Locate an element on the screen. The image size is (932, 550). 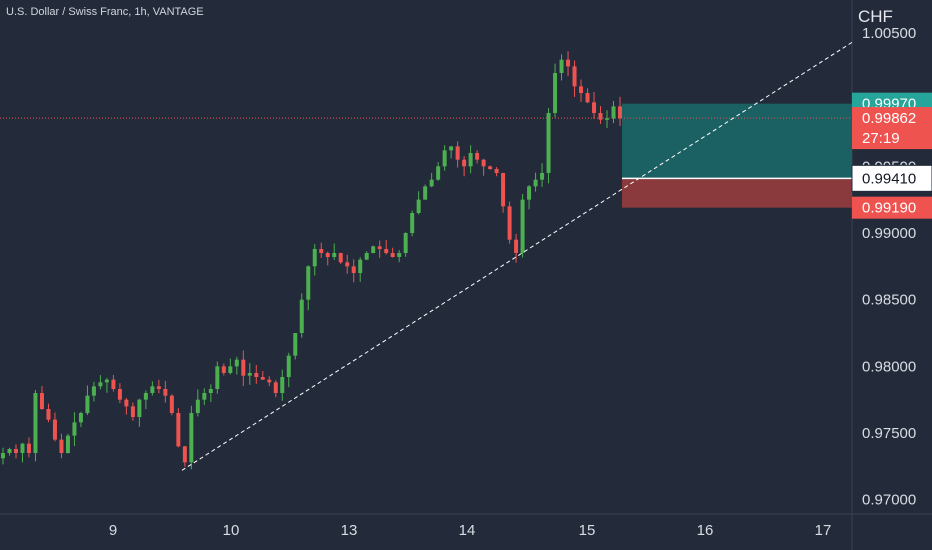
stop-loss-badge-bg is located at coordinates (892, 207).